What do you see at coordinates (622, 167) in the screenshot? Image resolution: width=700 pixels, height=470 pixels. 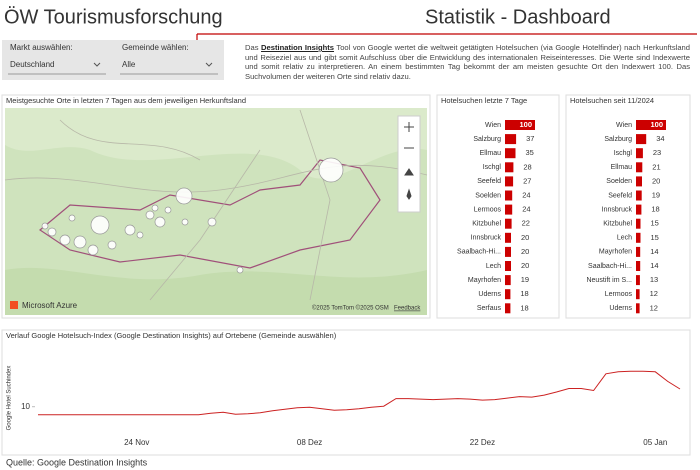 I see `bar-label: Ellmau` at bounding box center [622, 167].